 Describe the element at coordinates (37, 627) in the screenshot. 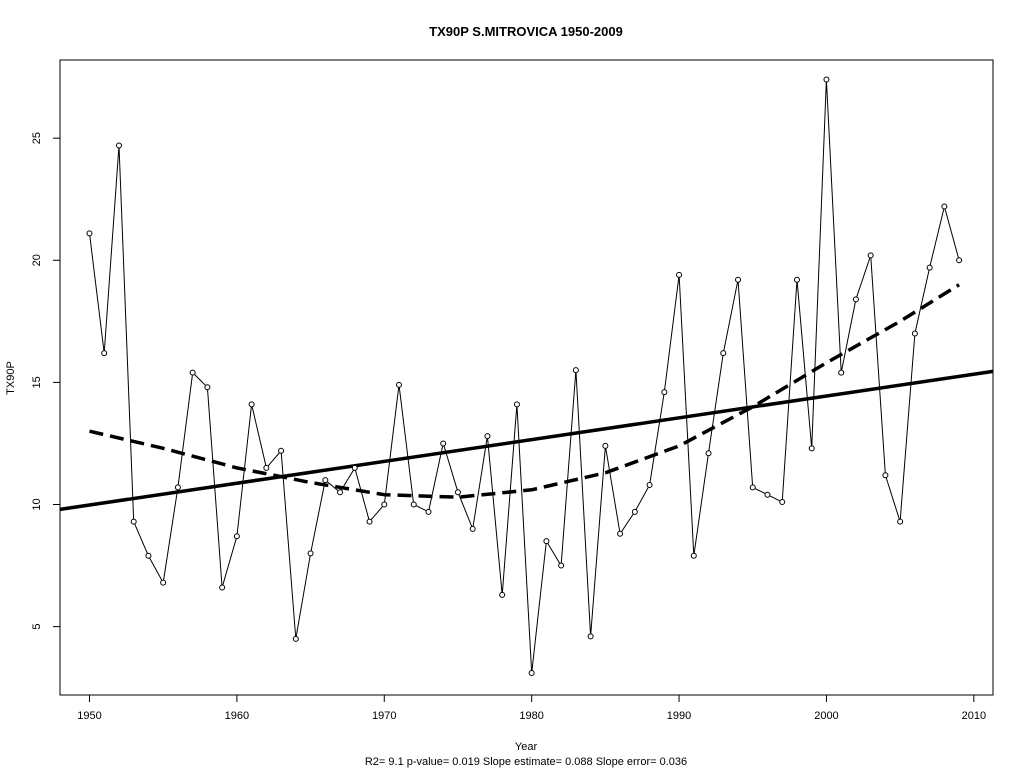

I see `y-tick-label: 5` at that location.